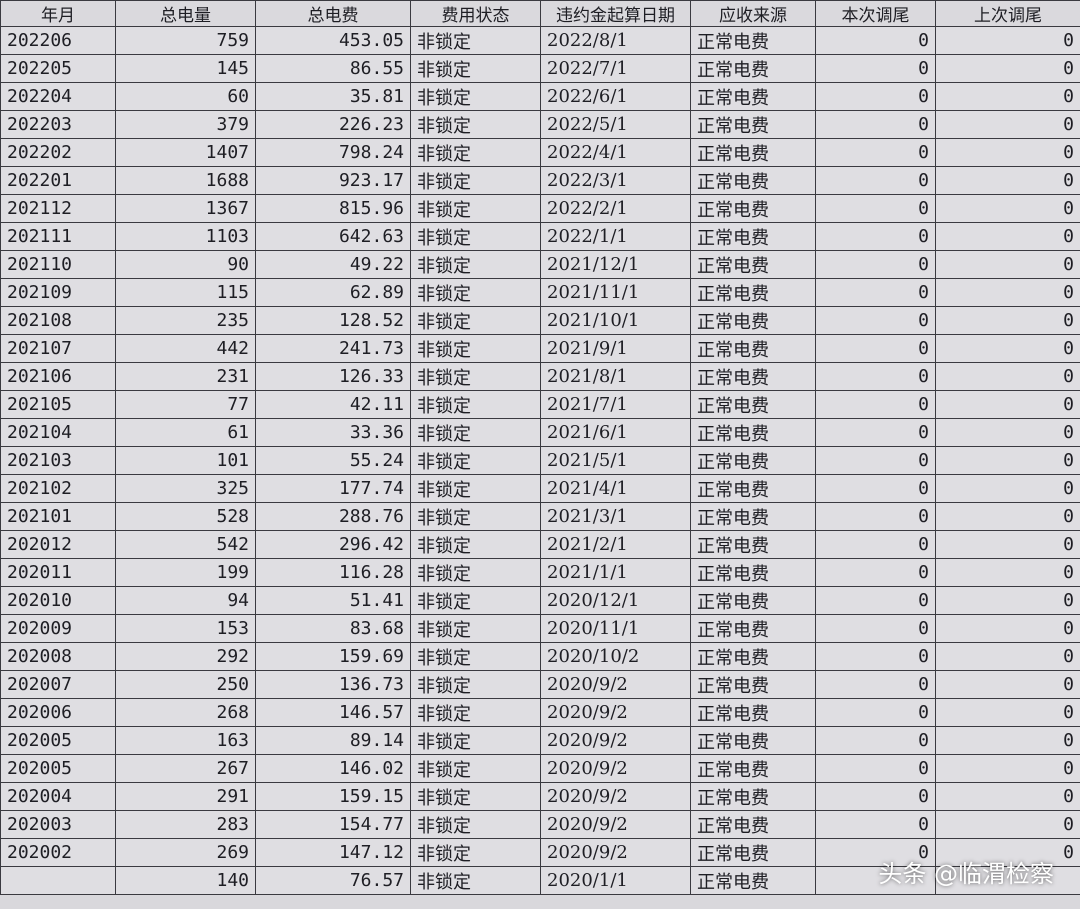  What do you see at coordinates (333, 656) in the screenshot?
I see `table-cell: 159.69` at bounding box center [333, 656].